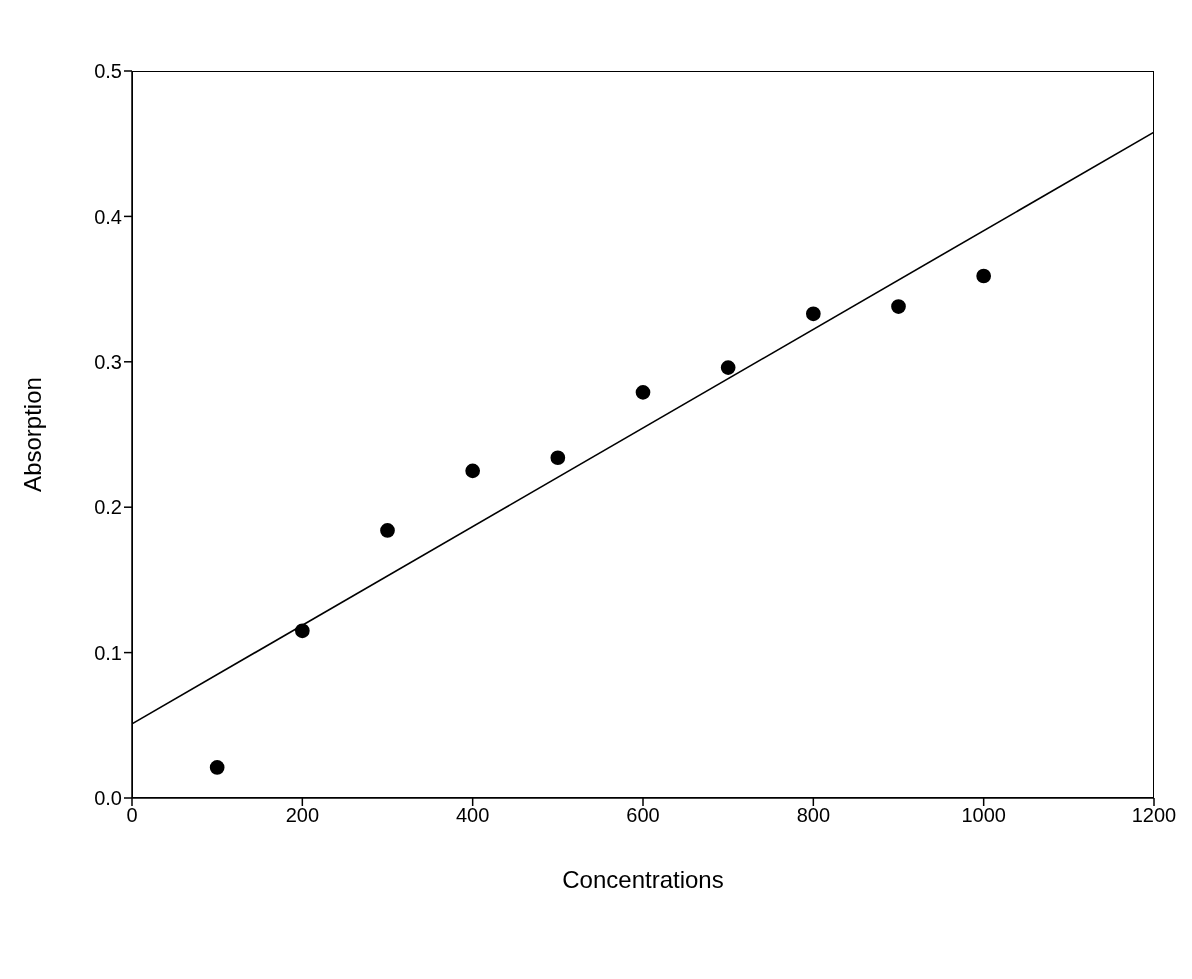  Describe the element at coordinates (108, 798) in the screenshot. I see `y-tick-label: 0.0` at that location.